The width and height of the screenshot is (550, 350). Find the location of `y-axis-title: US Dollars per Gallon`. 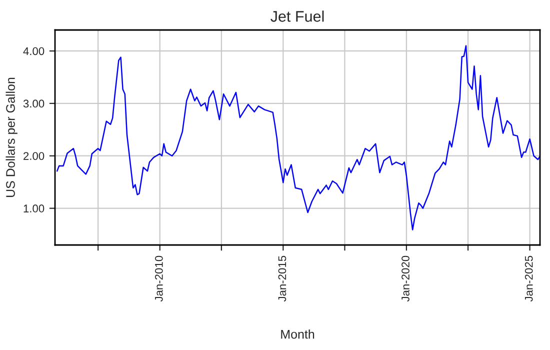

y-axis-title: US Dollars per Gallon is located at coordinates (12, 137).